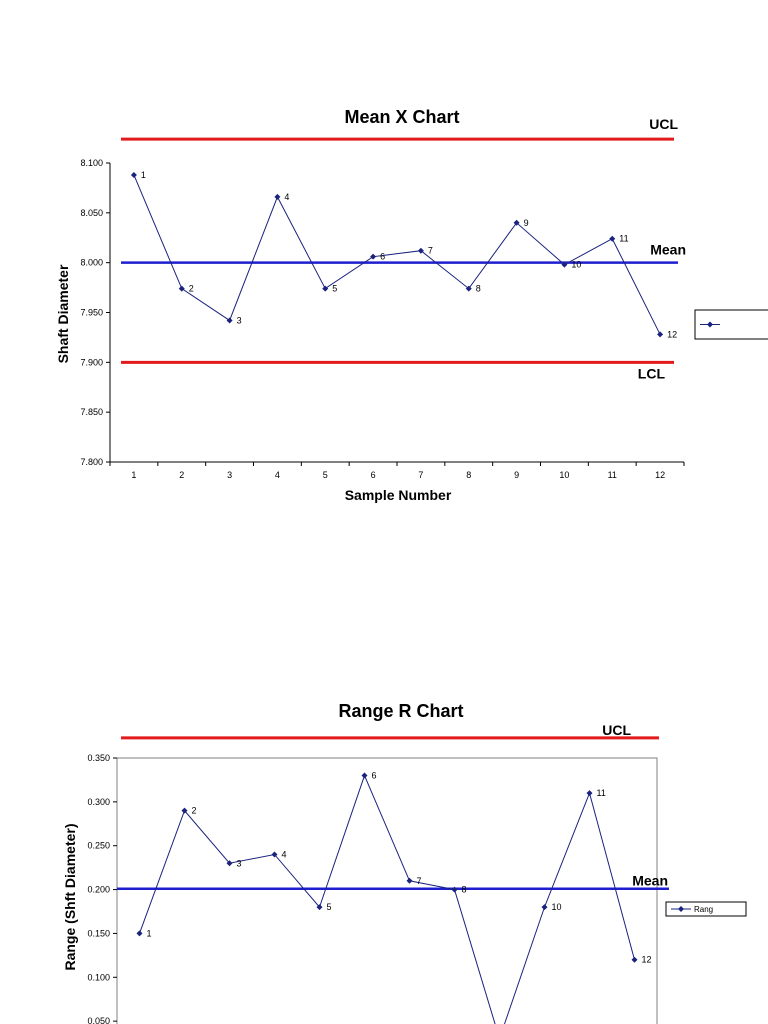 This screenshot has height=1024, width=768. Describe the element at coordinates (98, 890) in the screenshot. I see `y-tick-label: 0.200` at that location.